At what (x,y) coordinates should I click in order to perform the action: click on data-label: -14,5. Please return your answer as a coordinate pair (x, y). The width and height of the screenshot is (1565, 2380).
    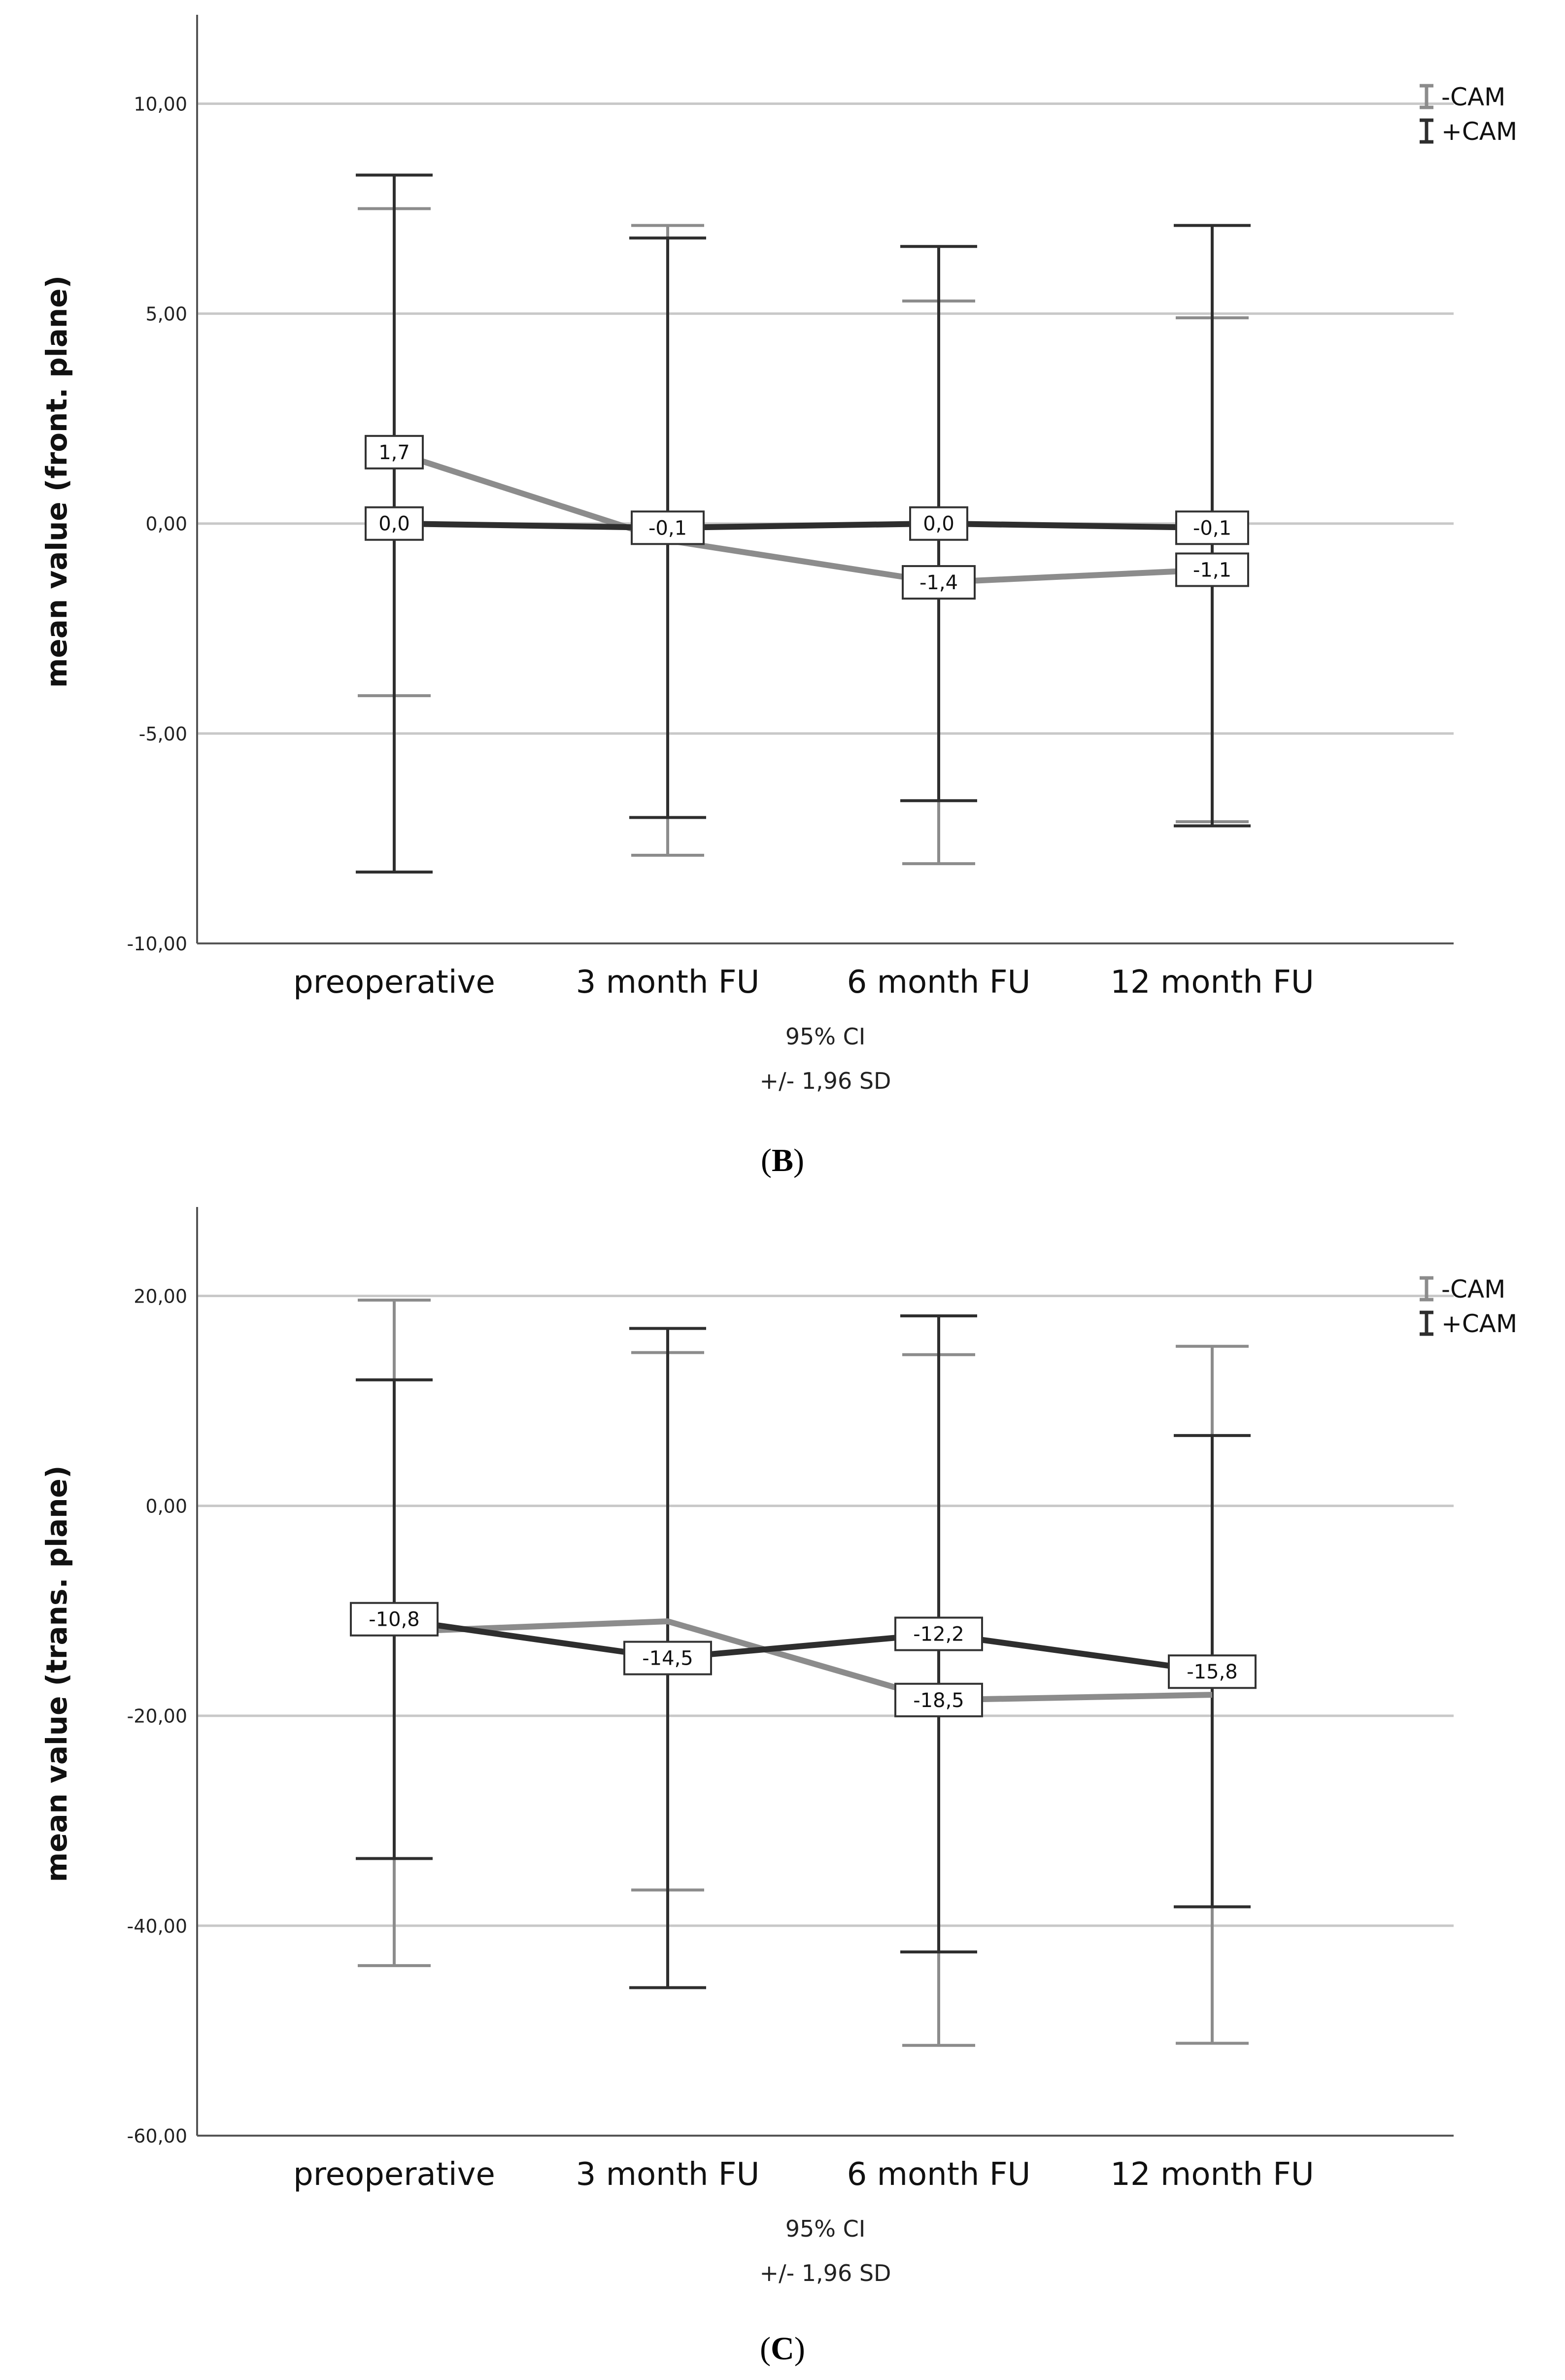
    Looking at the image, I should click on (667, 1658).